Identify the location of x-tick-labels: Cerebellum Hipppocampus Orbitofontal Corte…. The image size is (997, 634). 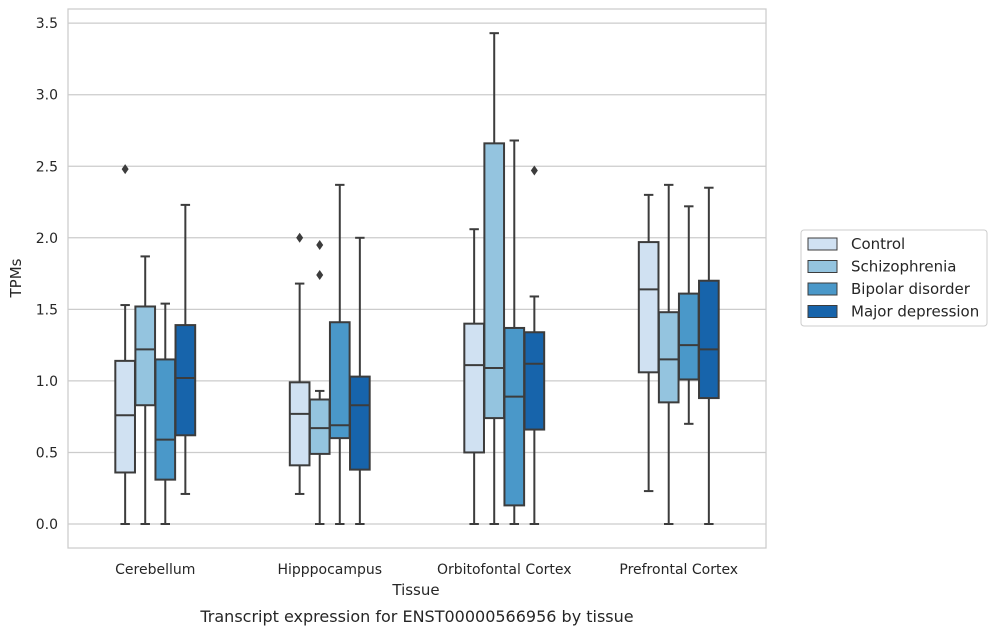
(426, 570).